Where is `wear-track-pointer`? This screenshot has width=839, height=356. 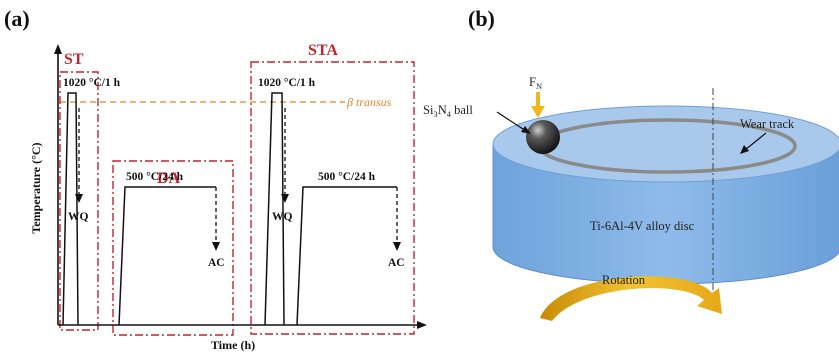 wear-track-pointer is located at coordinates (755, 141).